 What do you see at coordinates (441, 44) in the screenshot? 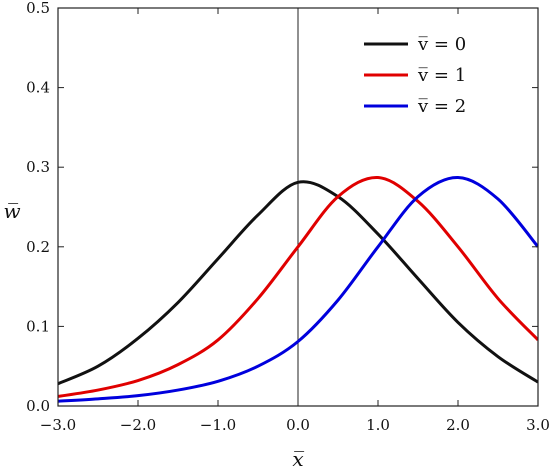
I see `legend-label-0: v̅ = 0` at bounding box center [441, 44].